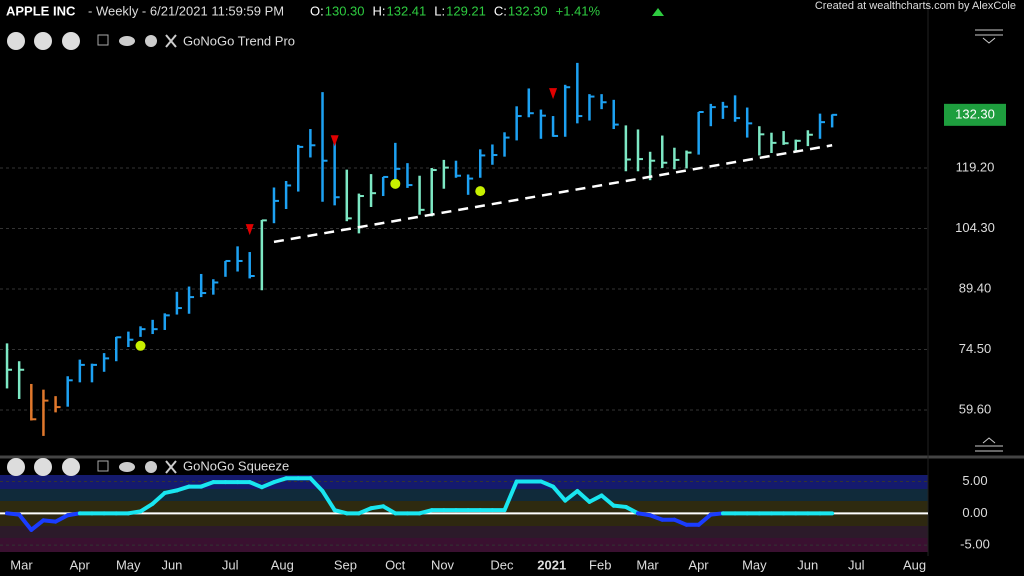 This screenshot has height=576, width=1024. I want to click on panel-title: GoNoGo Squeeze, so click(236, 465).